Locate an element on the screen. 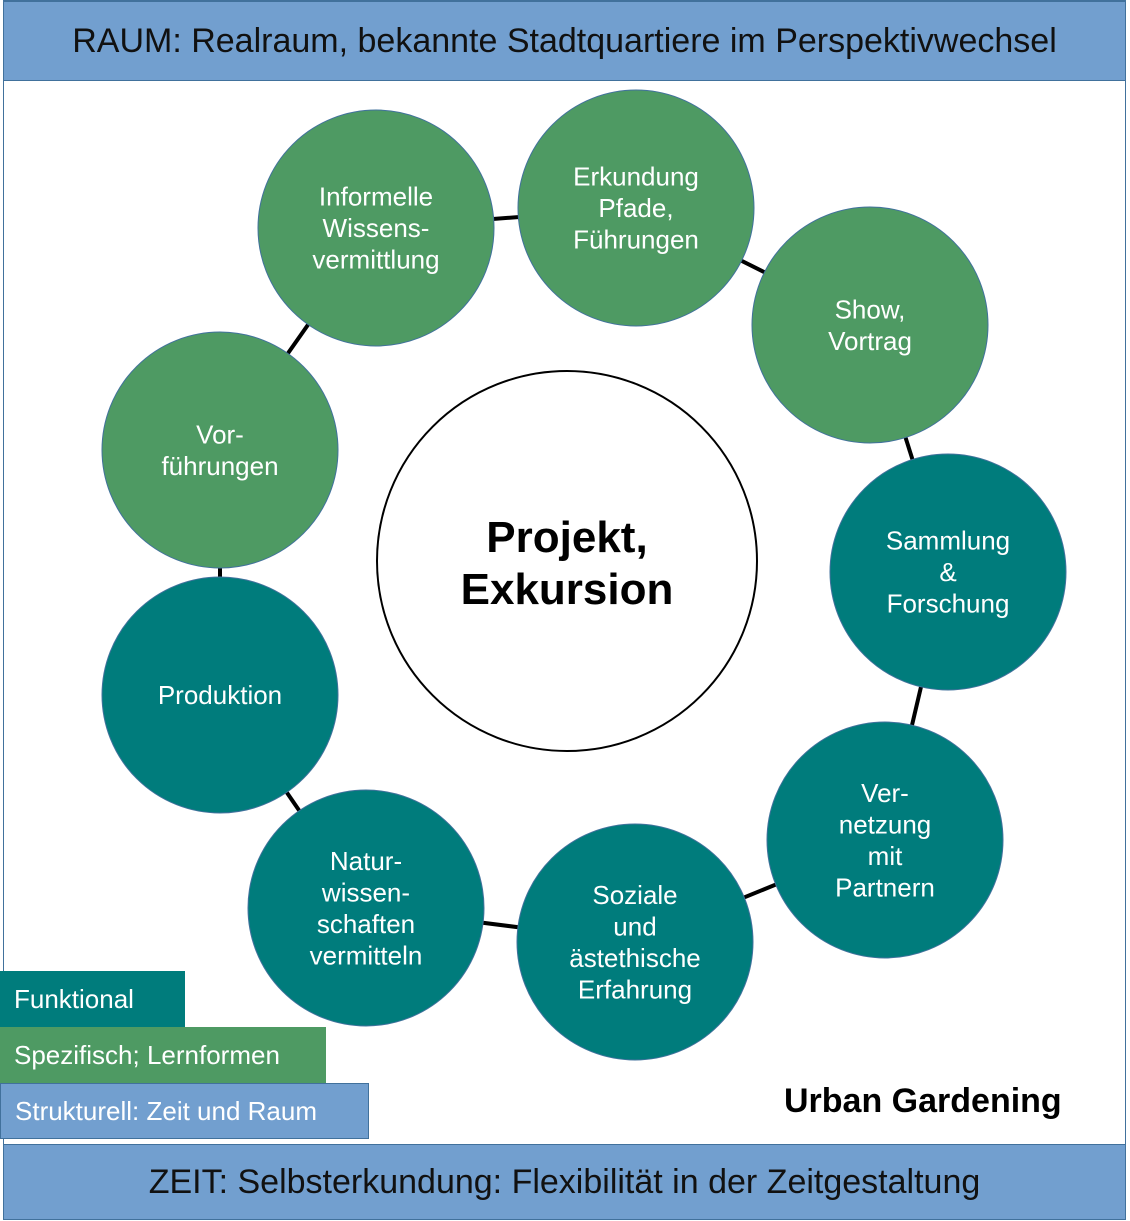 Image resolution: width=1130 pixels, height=1221 pixels. node-label-line: Show, is located at coordinates (870, 309).